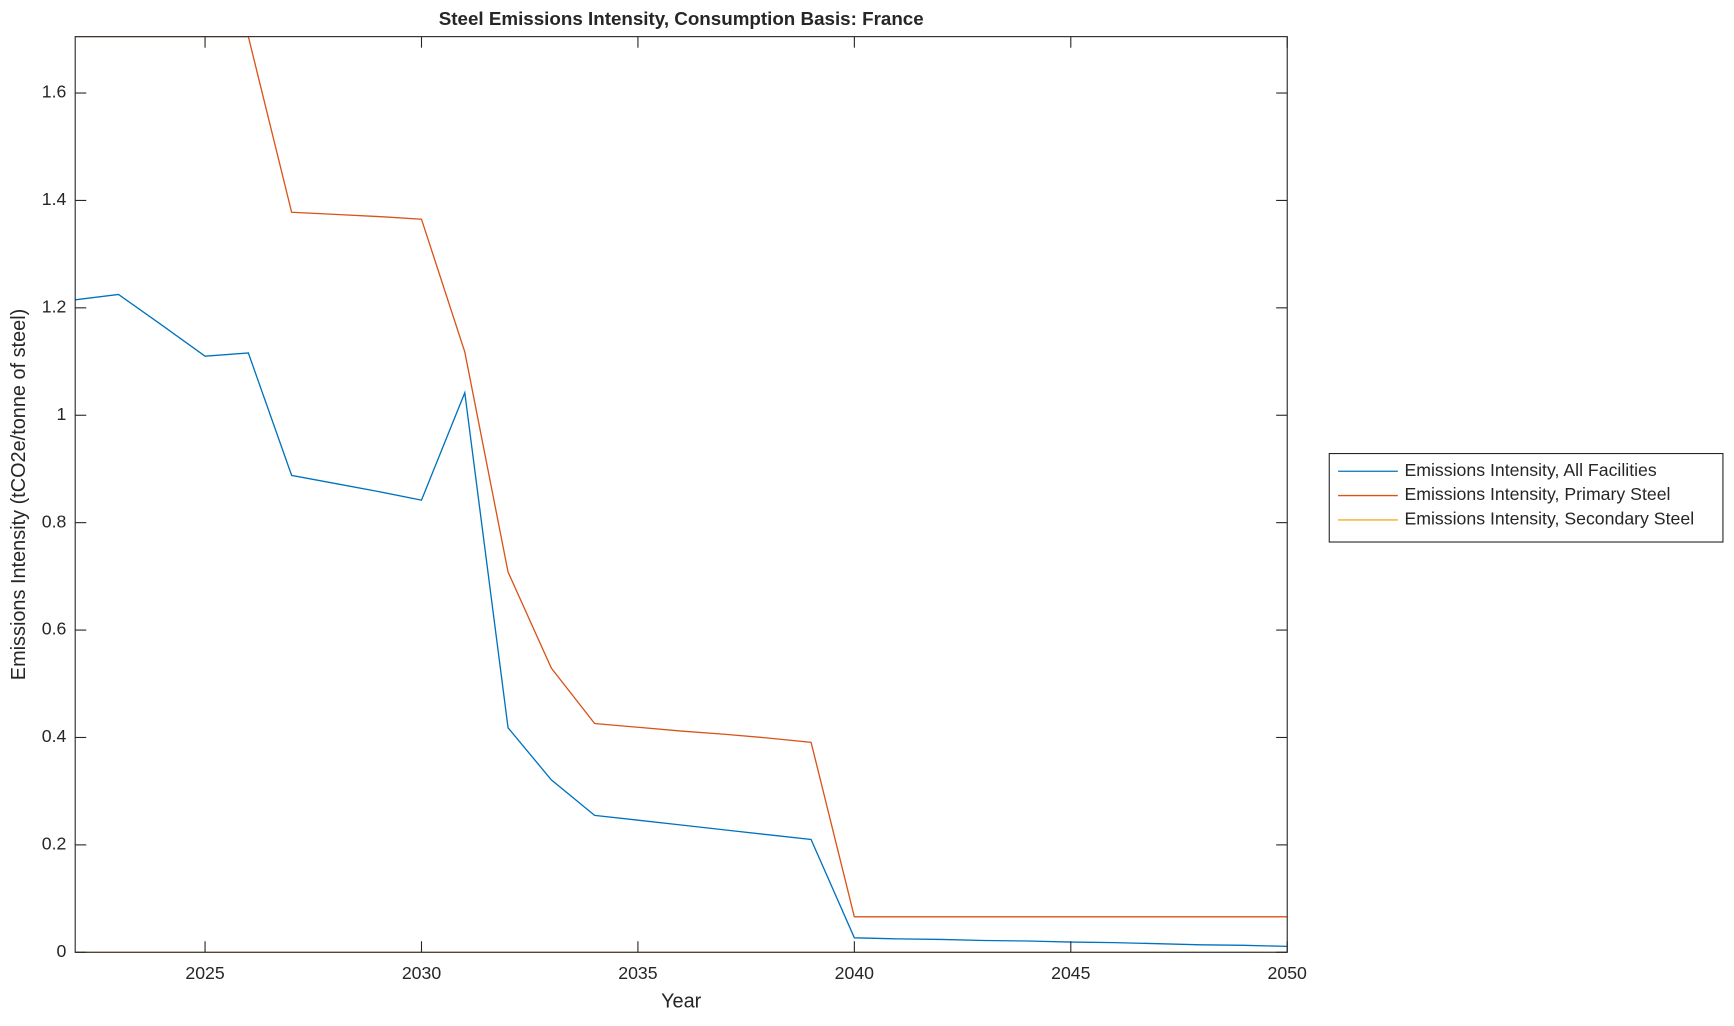 The image size is (1734, 1026). I want to click on x-tick-label: 2030, so click(422, 973).